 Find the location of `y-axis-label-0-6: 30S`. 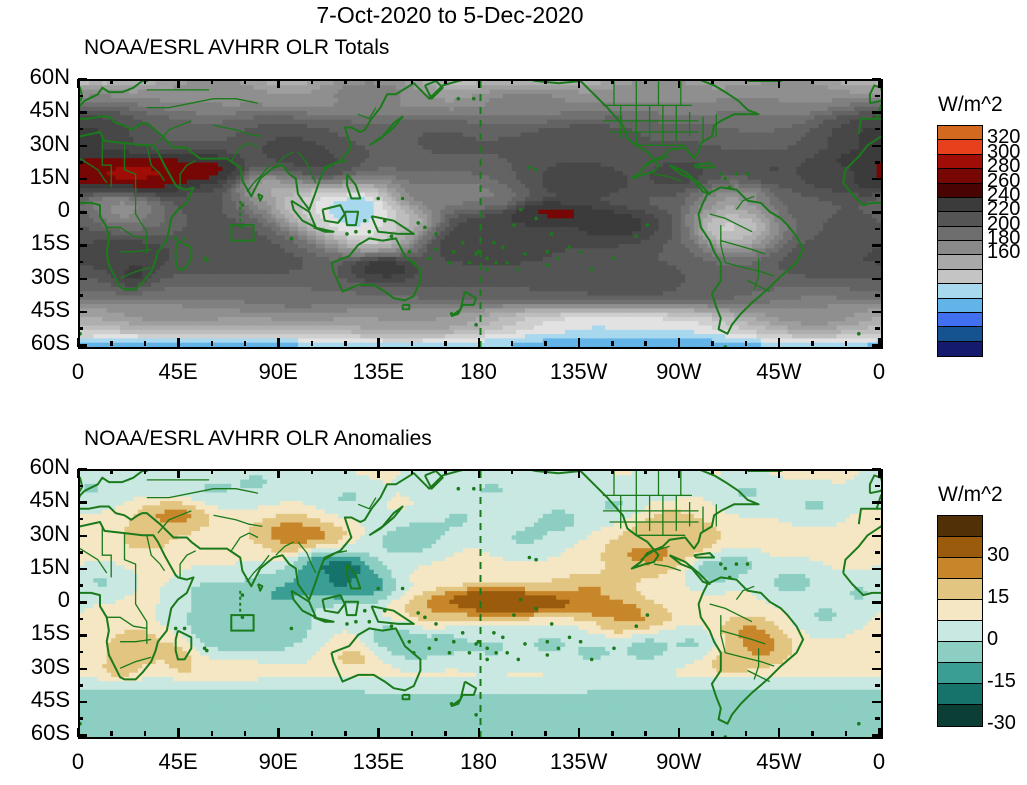

y-axis-label-0-6: 30S is located at coordinates (35, 276).